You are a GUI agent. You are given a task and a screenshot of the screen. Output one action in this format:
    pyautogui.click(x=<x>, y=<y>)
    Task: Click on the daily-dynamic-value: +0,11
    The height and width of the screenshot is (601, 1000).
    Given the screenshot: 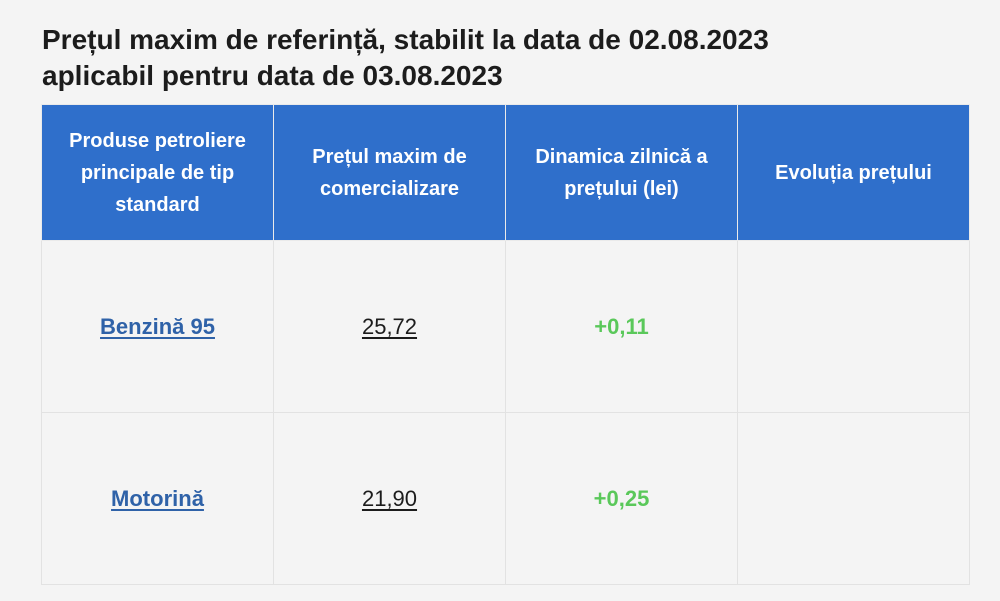 What is the action you would take?
    pyautogui.click(x=621, y=326)
    